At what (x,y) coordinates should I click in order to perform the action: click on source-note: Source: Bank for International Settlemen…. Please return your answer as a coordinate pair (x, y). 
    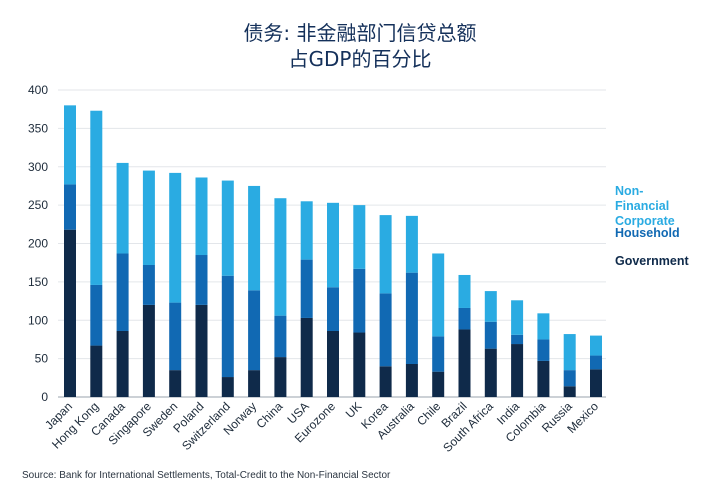
    Looking at the image, I should click on (206, 475).